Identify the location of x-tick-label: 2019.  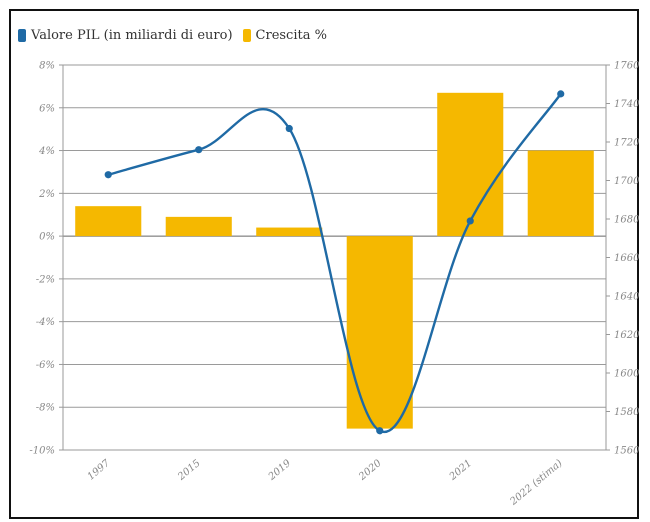
(280, 470).